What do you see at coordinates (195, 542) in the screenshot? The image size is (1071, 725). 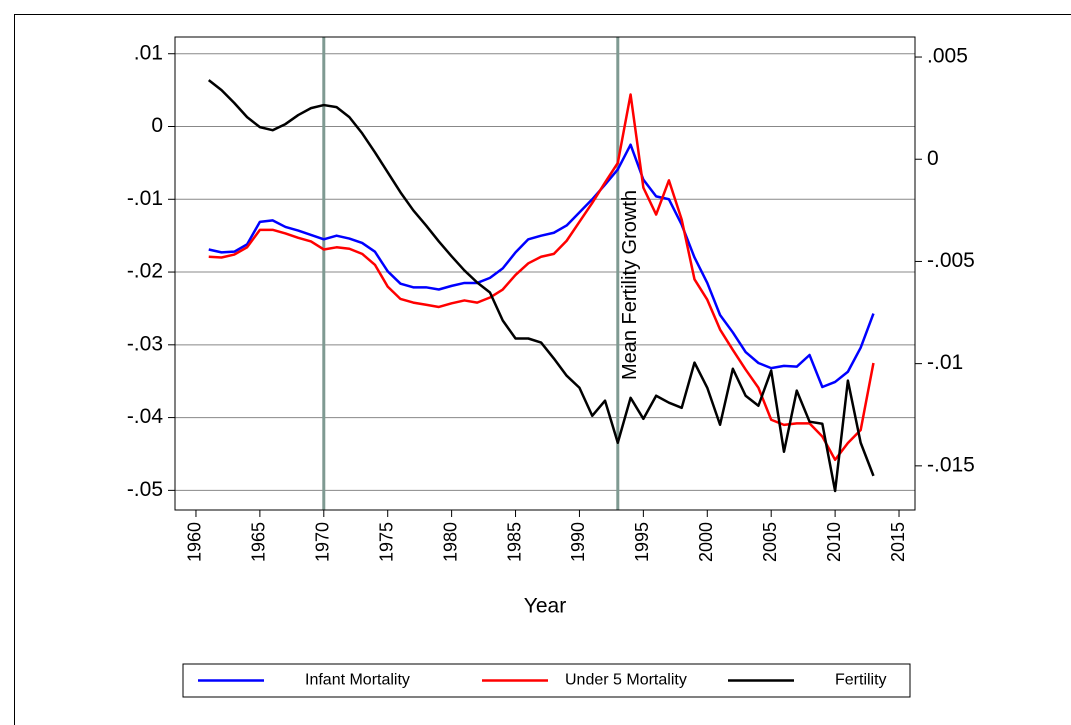 I see `x-tick-label: 1960` at bounding box center [195, 542].